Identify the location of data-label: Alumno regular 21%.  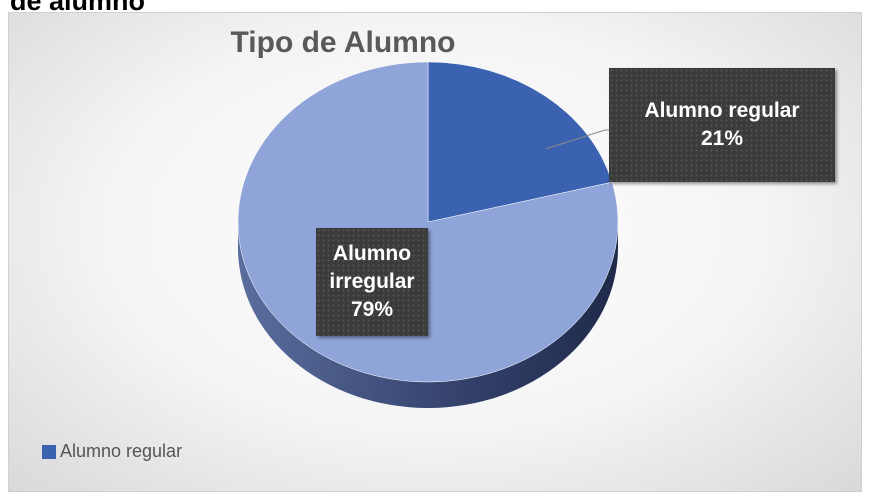
(722, 125).